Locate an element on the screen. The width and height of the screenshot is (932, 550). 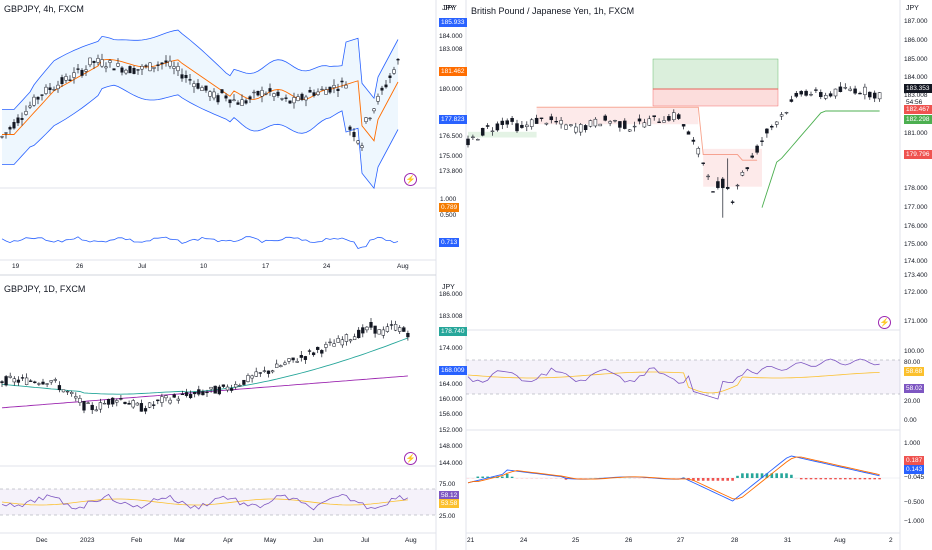
alert-bolt-icon-4h: ⚡ is located at coordinates (410, 179).